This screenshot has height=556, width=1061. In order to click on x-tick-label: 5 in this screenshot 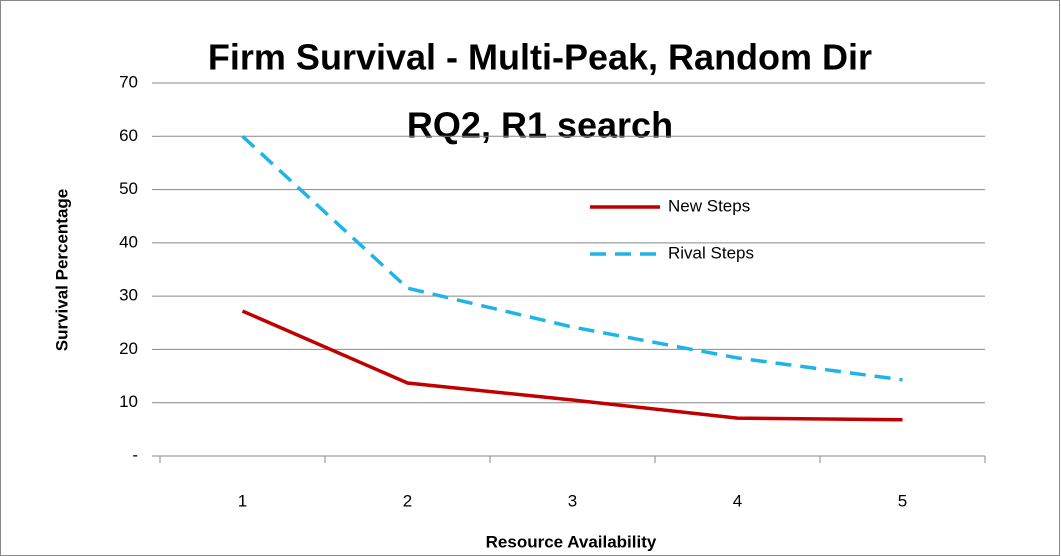, I will do `click(902, 500)`.